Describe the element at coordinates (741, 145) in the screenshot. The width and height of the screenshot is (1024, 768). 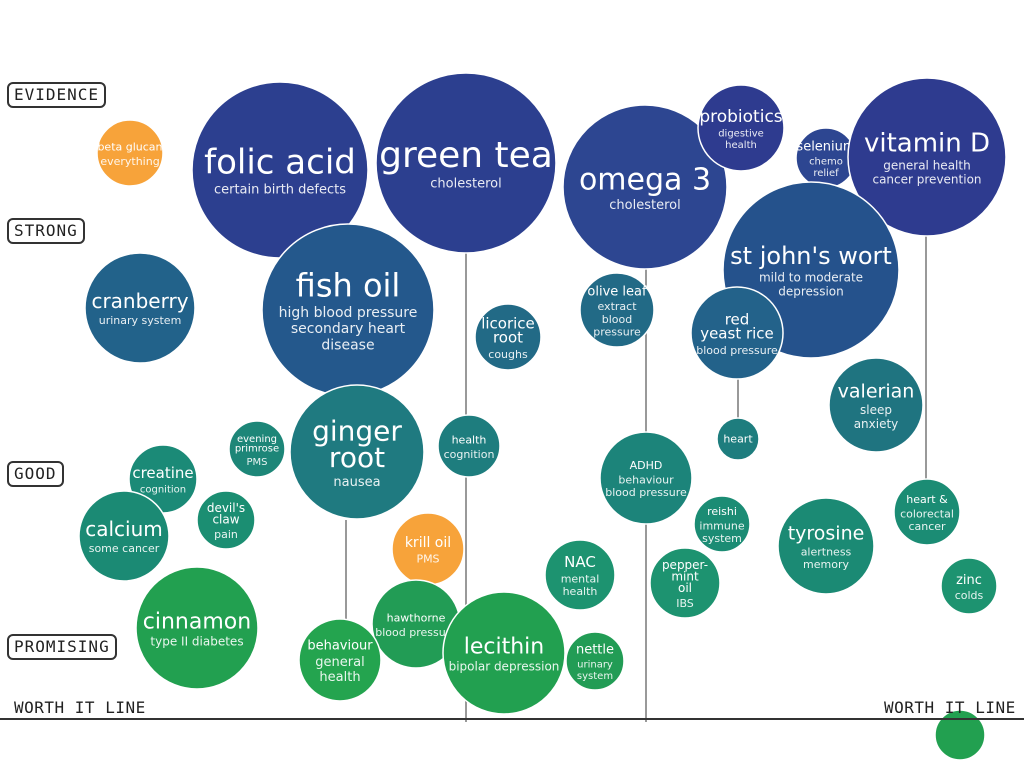
I see `bubble-description: health` at that location.